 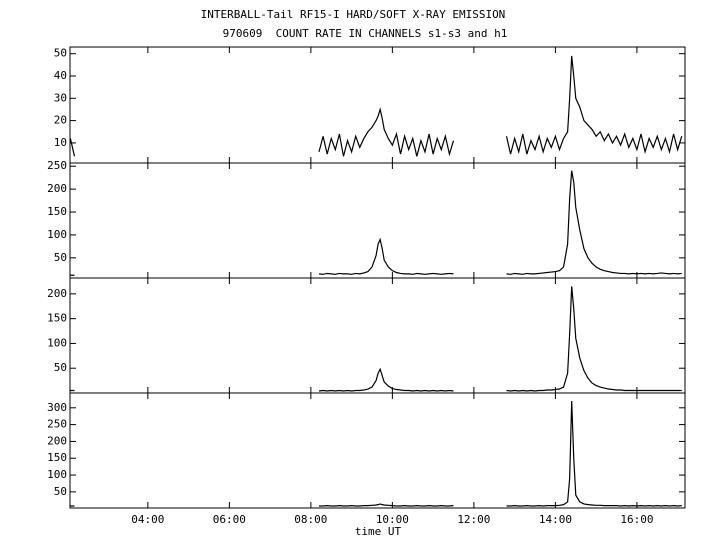 I want to click on x-tick-label: 16:00, so click(x=636, y=519).